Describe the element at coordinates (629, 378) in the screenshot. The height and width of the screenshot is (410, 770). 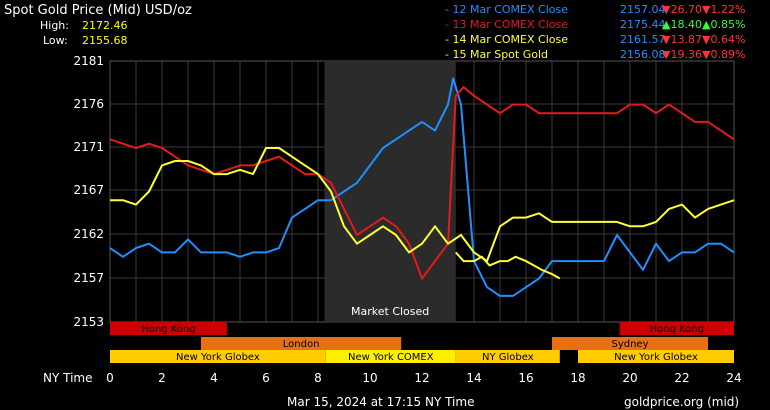
I see `x-tick-label: 20` at that location.